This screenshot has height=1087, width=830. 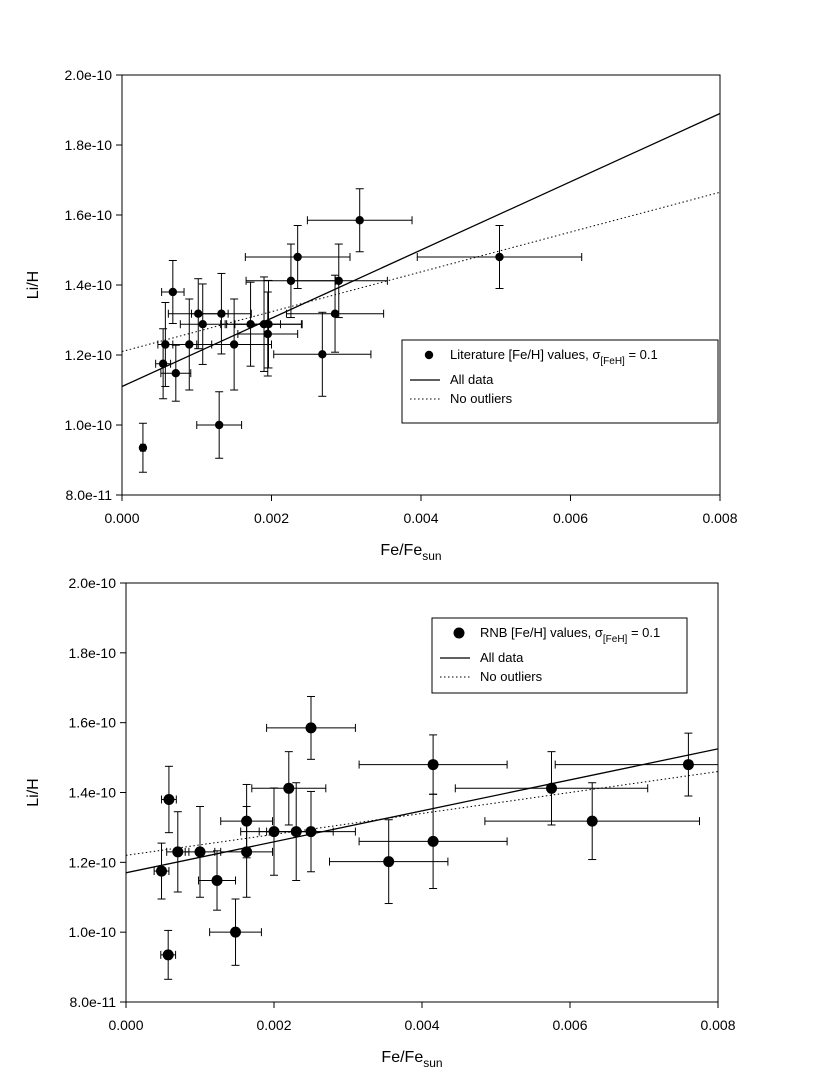 I want to click on x-axis-title: Fe/Fesun, so click(x=410, y=552).